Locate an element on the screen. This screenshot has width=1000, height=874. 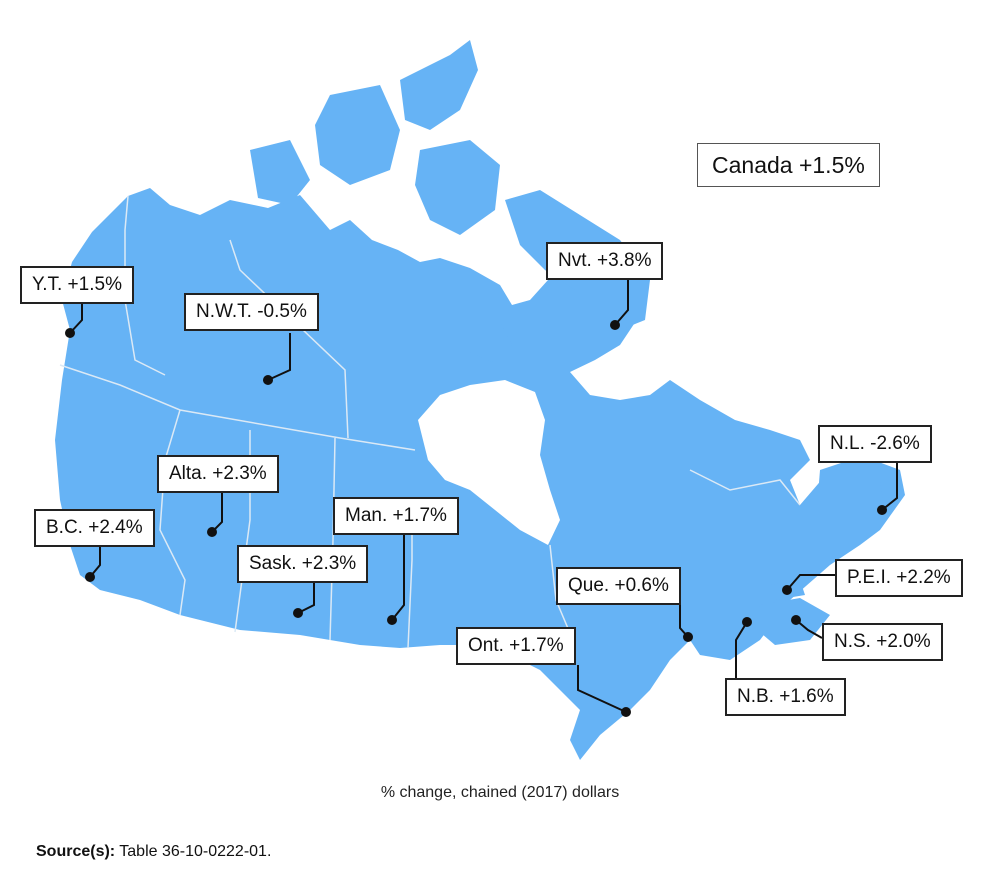
dot-que is located at coordinates (688, 637).